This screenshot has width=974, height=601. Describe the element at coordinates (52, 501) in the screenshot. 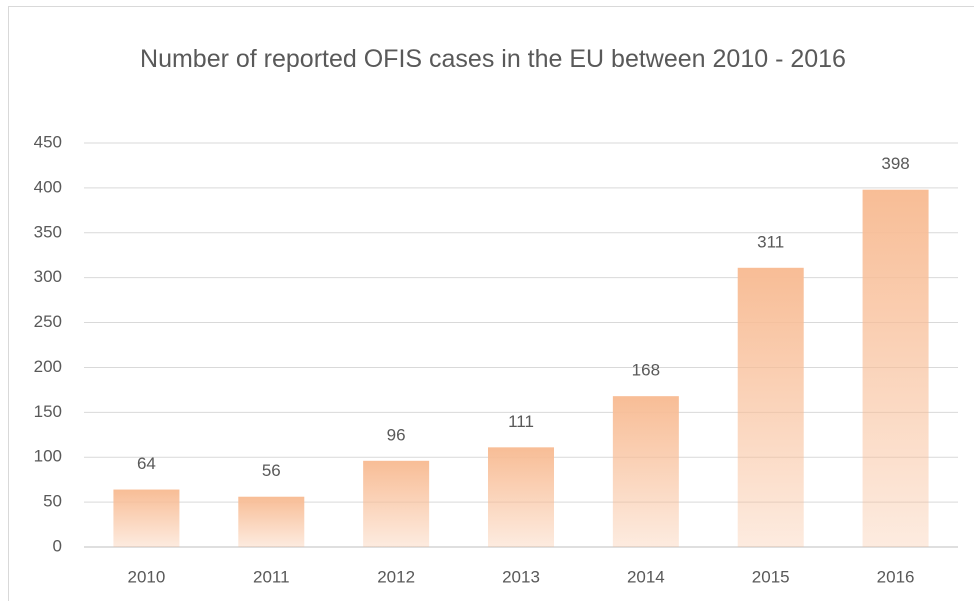

I see `y-tick-label: 50` at that location.